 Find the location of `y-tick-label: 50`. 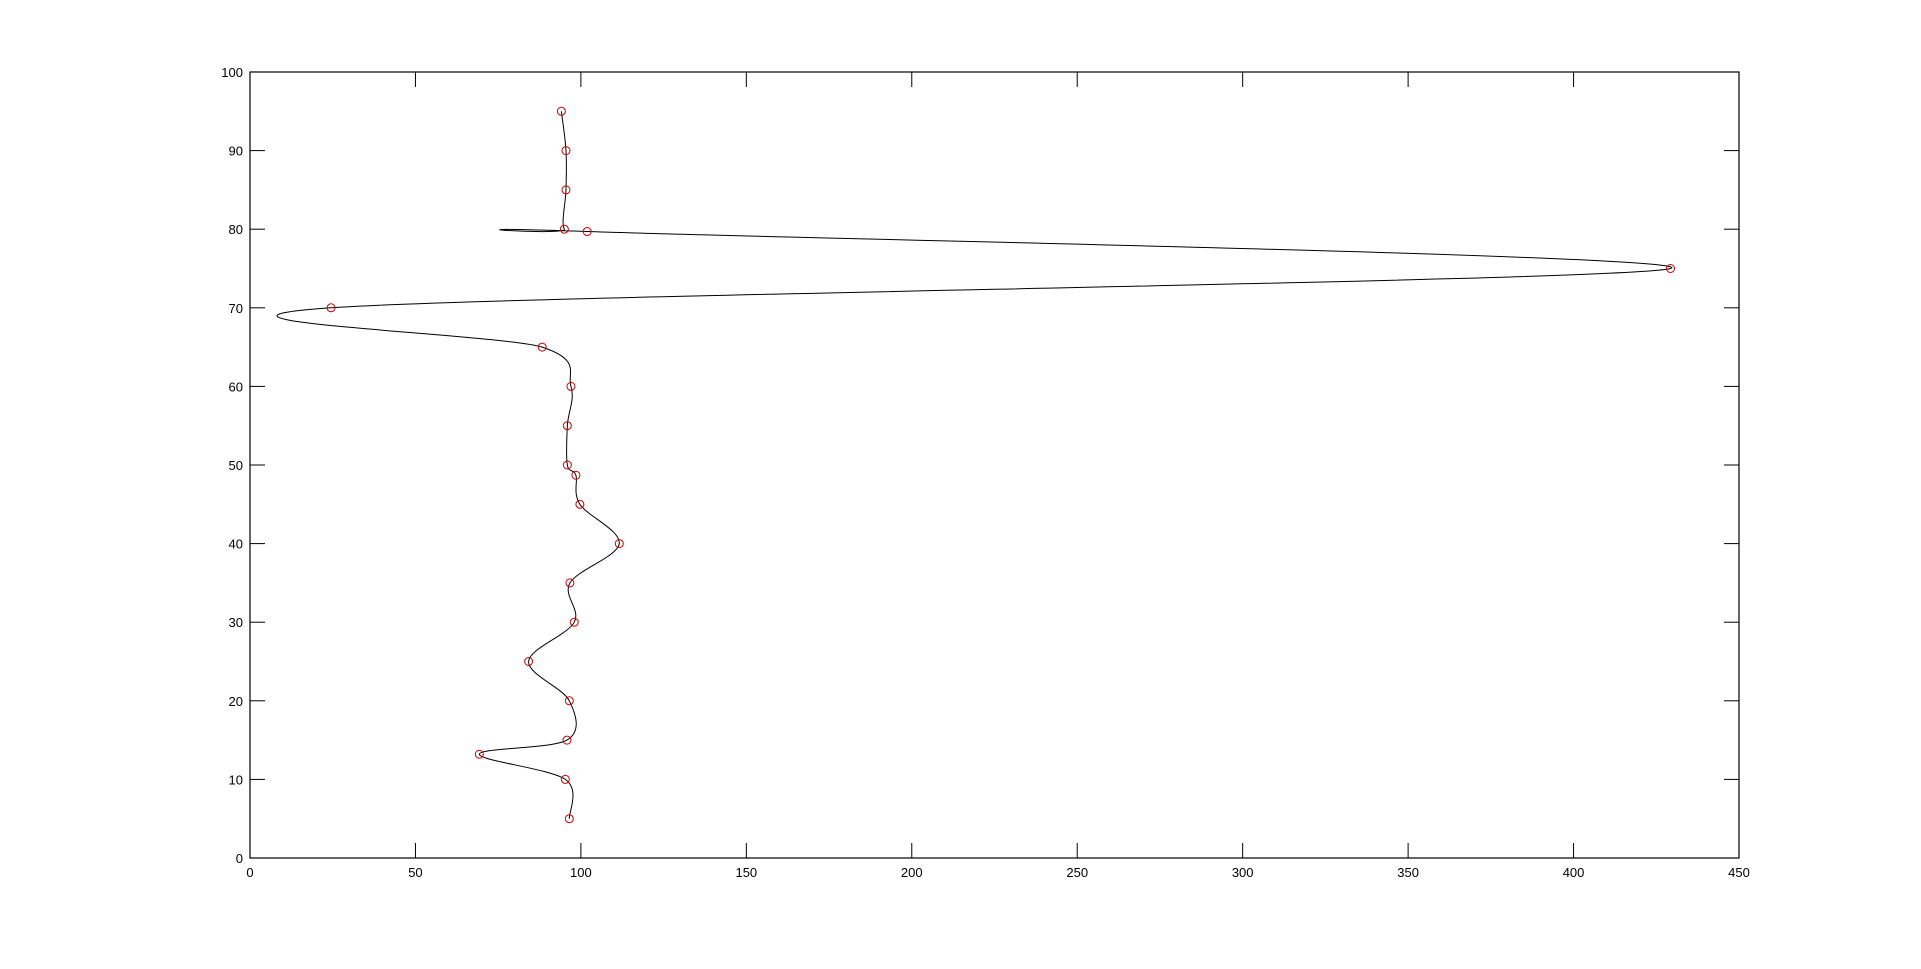

y-tick-label: 50 is located at coordinates (236, 465).